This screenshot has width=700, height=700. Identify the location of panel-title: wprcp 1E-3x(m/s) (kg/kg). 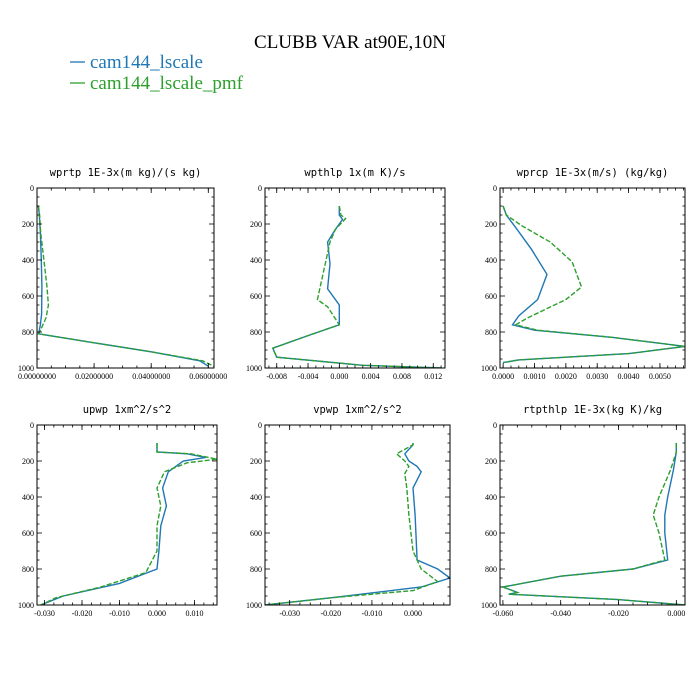
(593, 173).